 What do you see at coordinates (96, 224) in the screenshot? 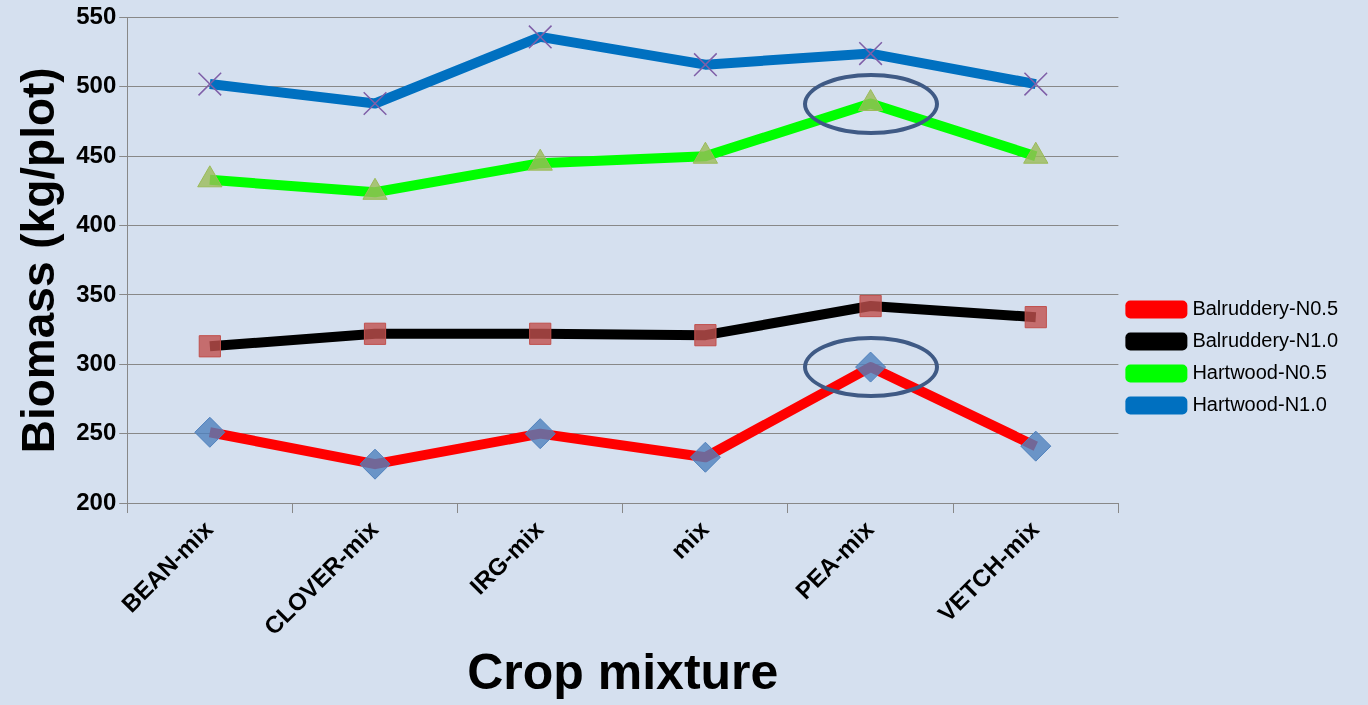
I see `y-tick-label: 400` at bounding box center [96, 224].